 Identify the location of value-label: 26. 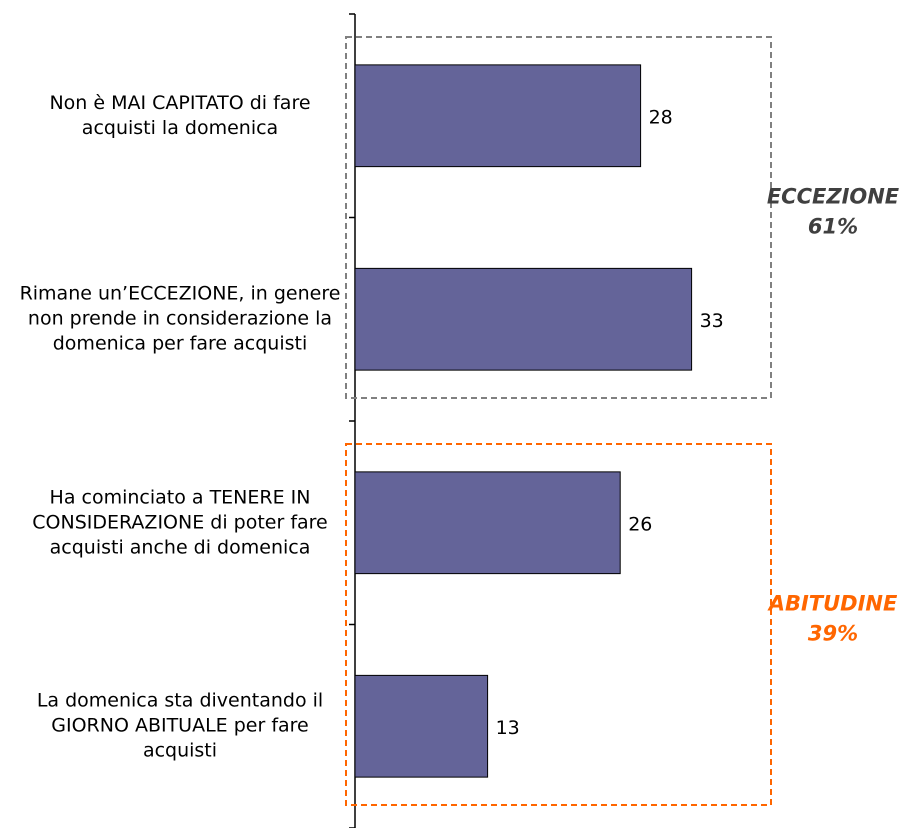
(640, 524).